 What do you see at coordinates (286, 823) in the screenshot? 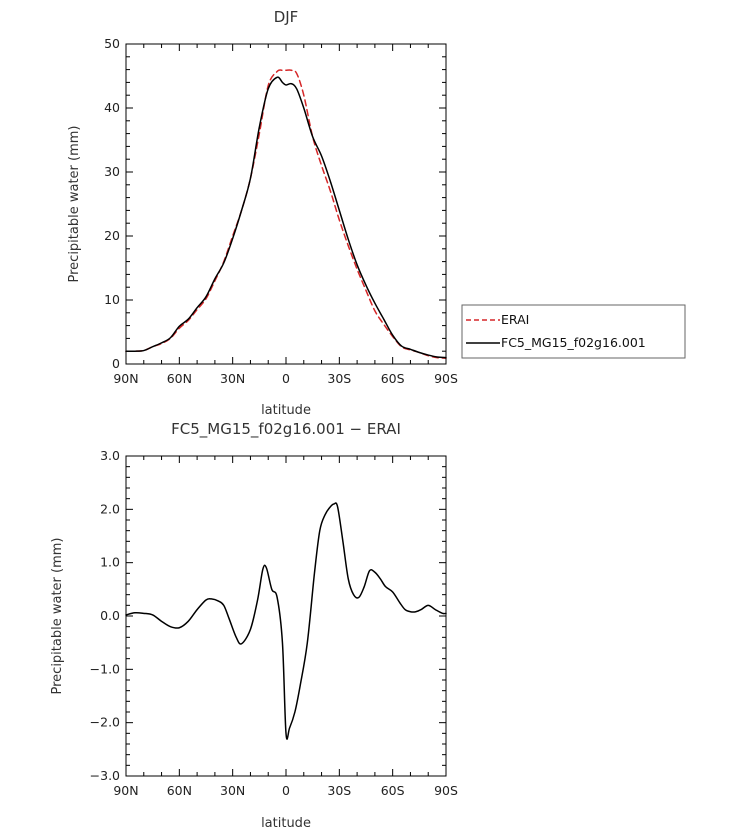
I see `x-axis-label-bottom: latitude` at bounding box center [286, 823].